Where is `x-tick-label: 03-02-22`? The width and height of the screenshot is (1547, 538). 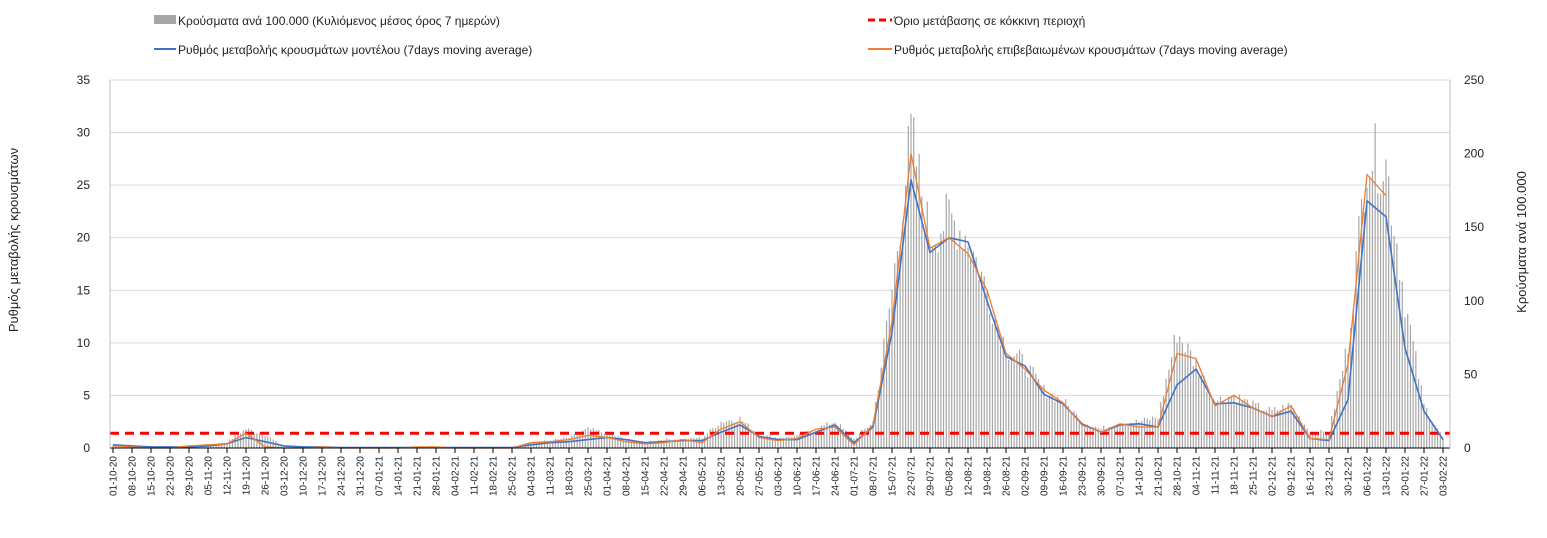
x-tick-label: 03-02-22 is located at coordinates (1444, 476).